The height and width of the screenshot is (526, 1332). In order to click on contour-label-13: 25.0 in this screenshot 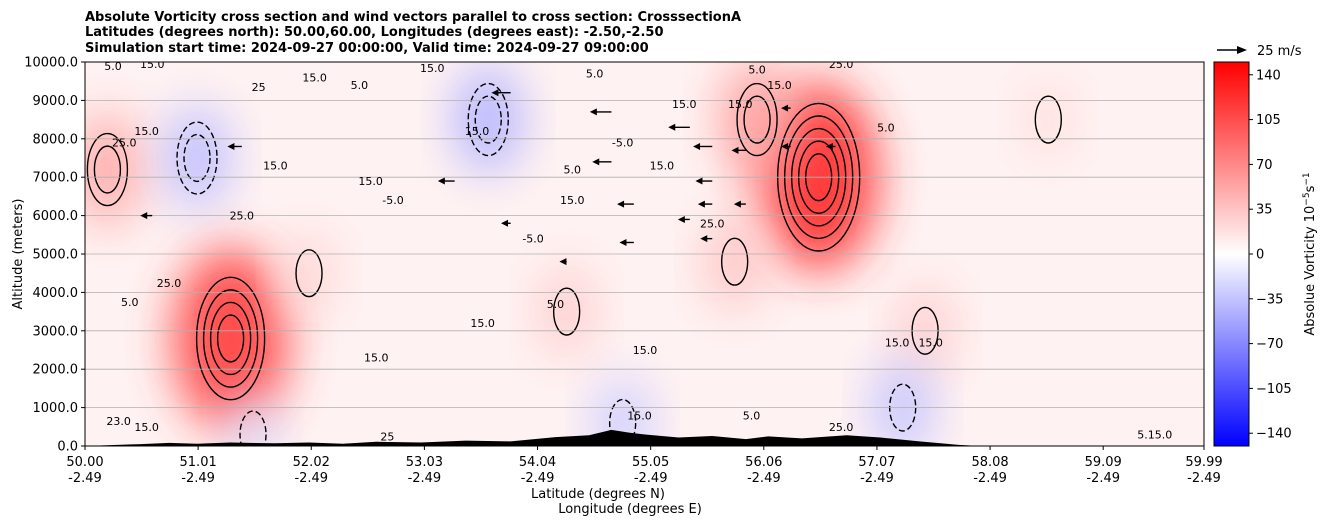, I will do `click(169, 283)`.